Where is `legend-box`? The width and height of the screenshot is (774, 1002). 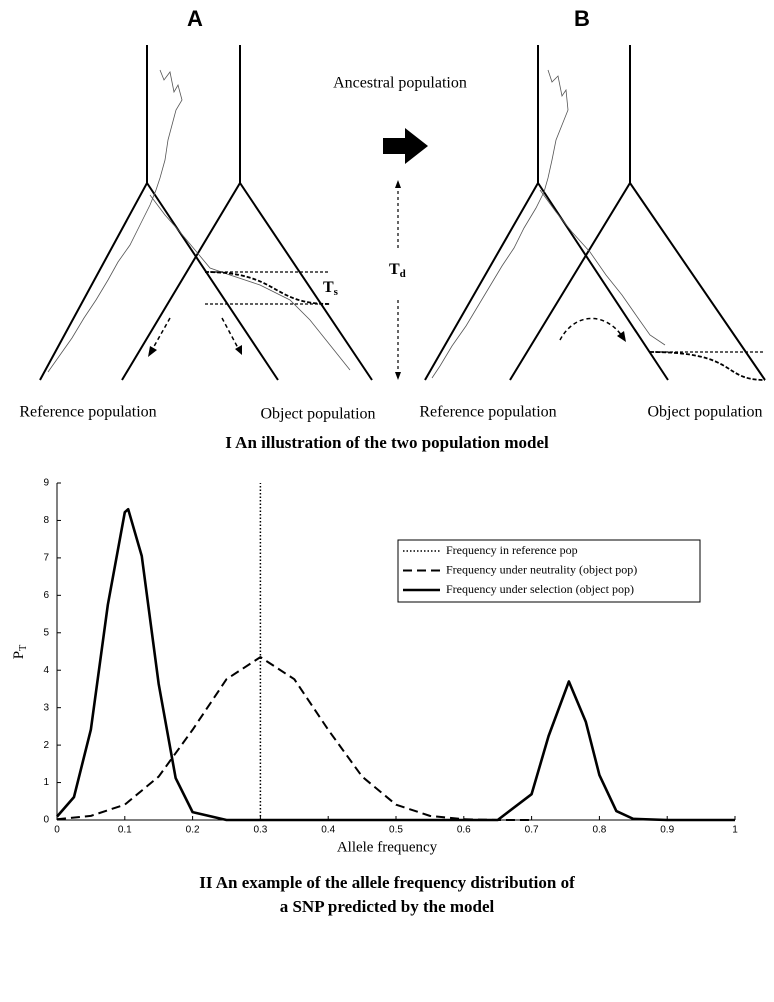 legend-box is located at coordinates (549, 571).